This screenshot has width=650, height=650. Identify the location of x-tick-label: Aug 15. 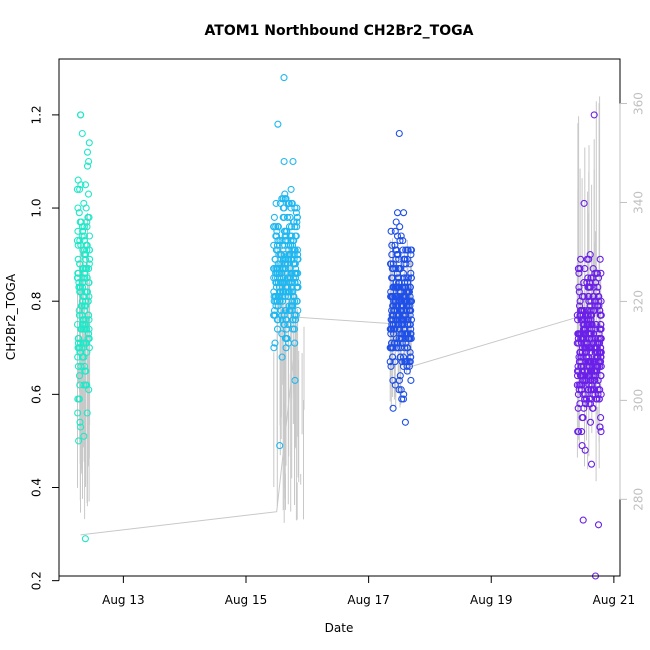
(246, 600).